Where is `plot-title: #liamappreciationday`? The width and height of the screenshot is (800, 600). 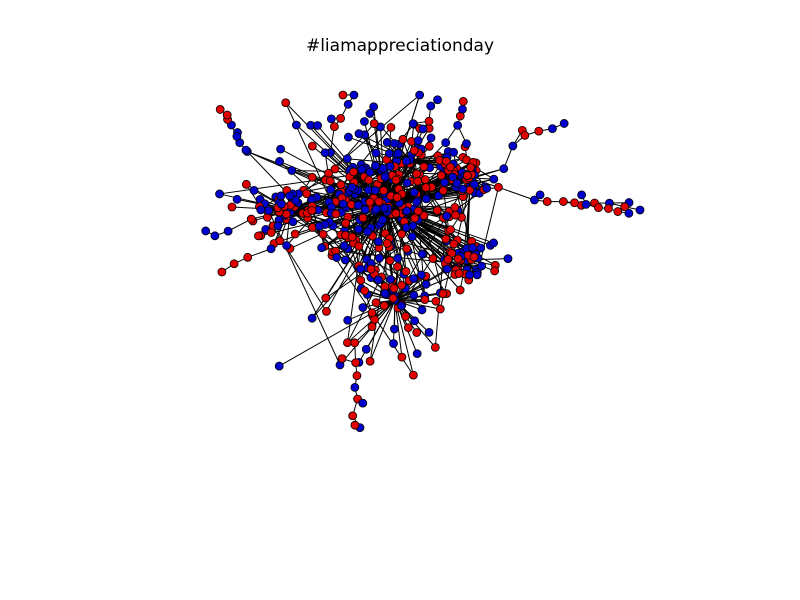 plot-title: #liamappreciationday is located at coordinates (400, 46).